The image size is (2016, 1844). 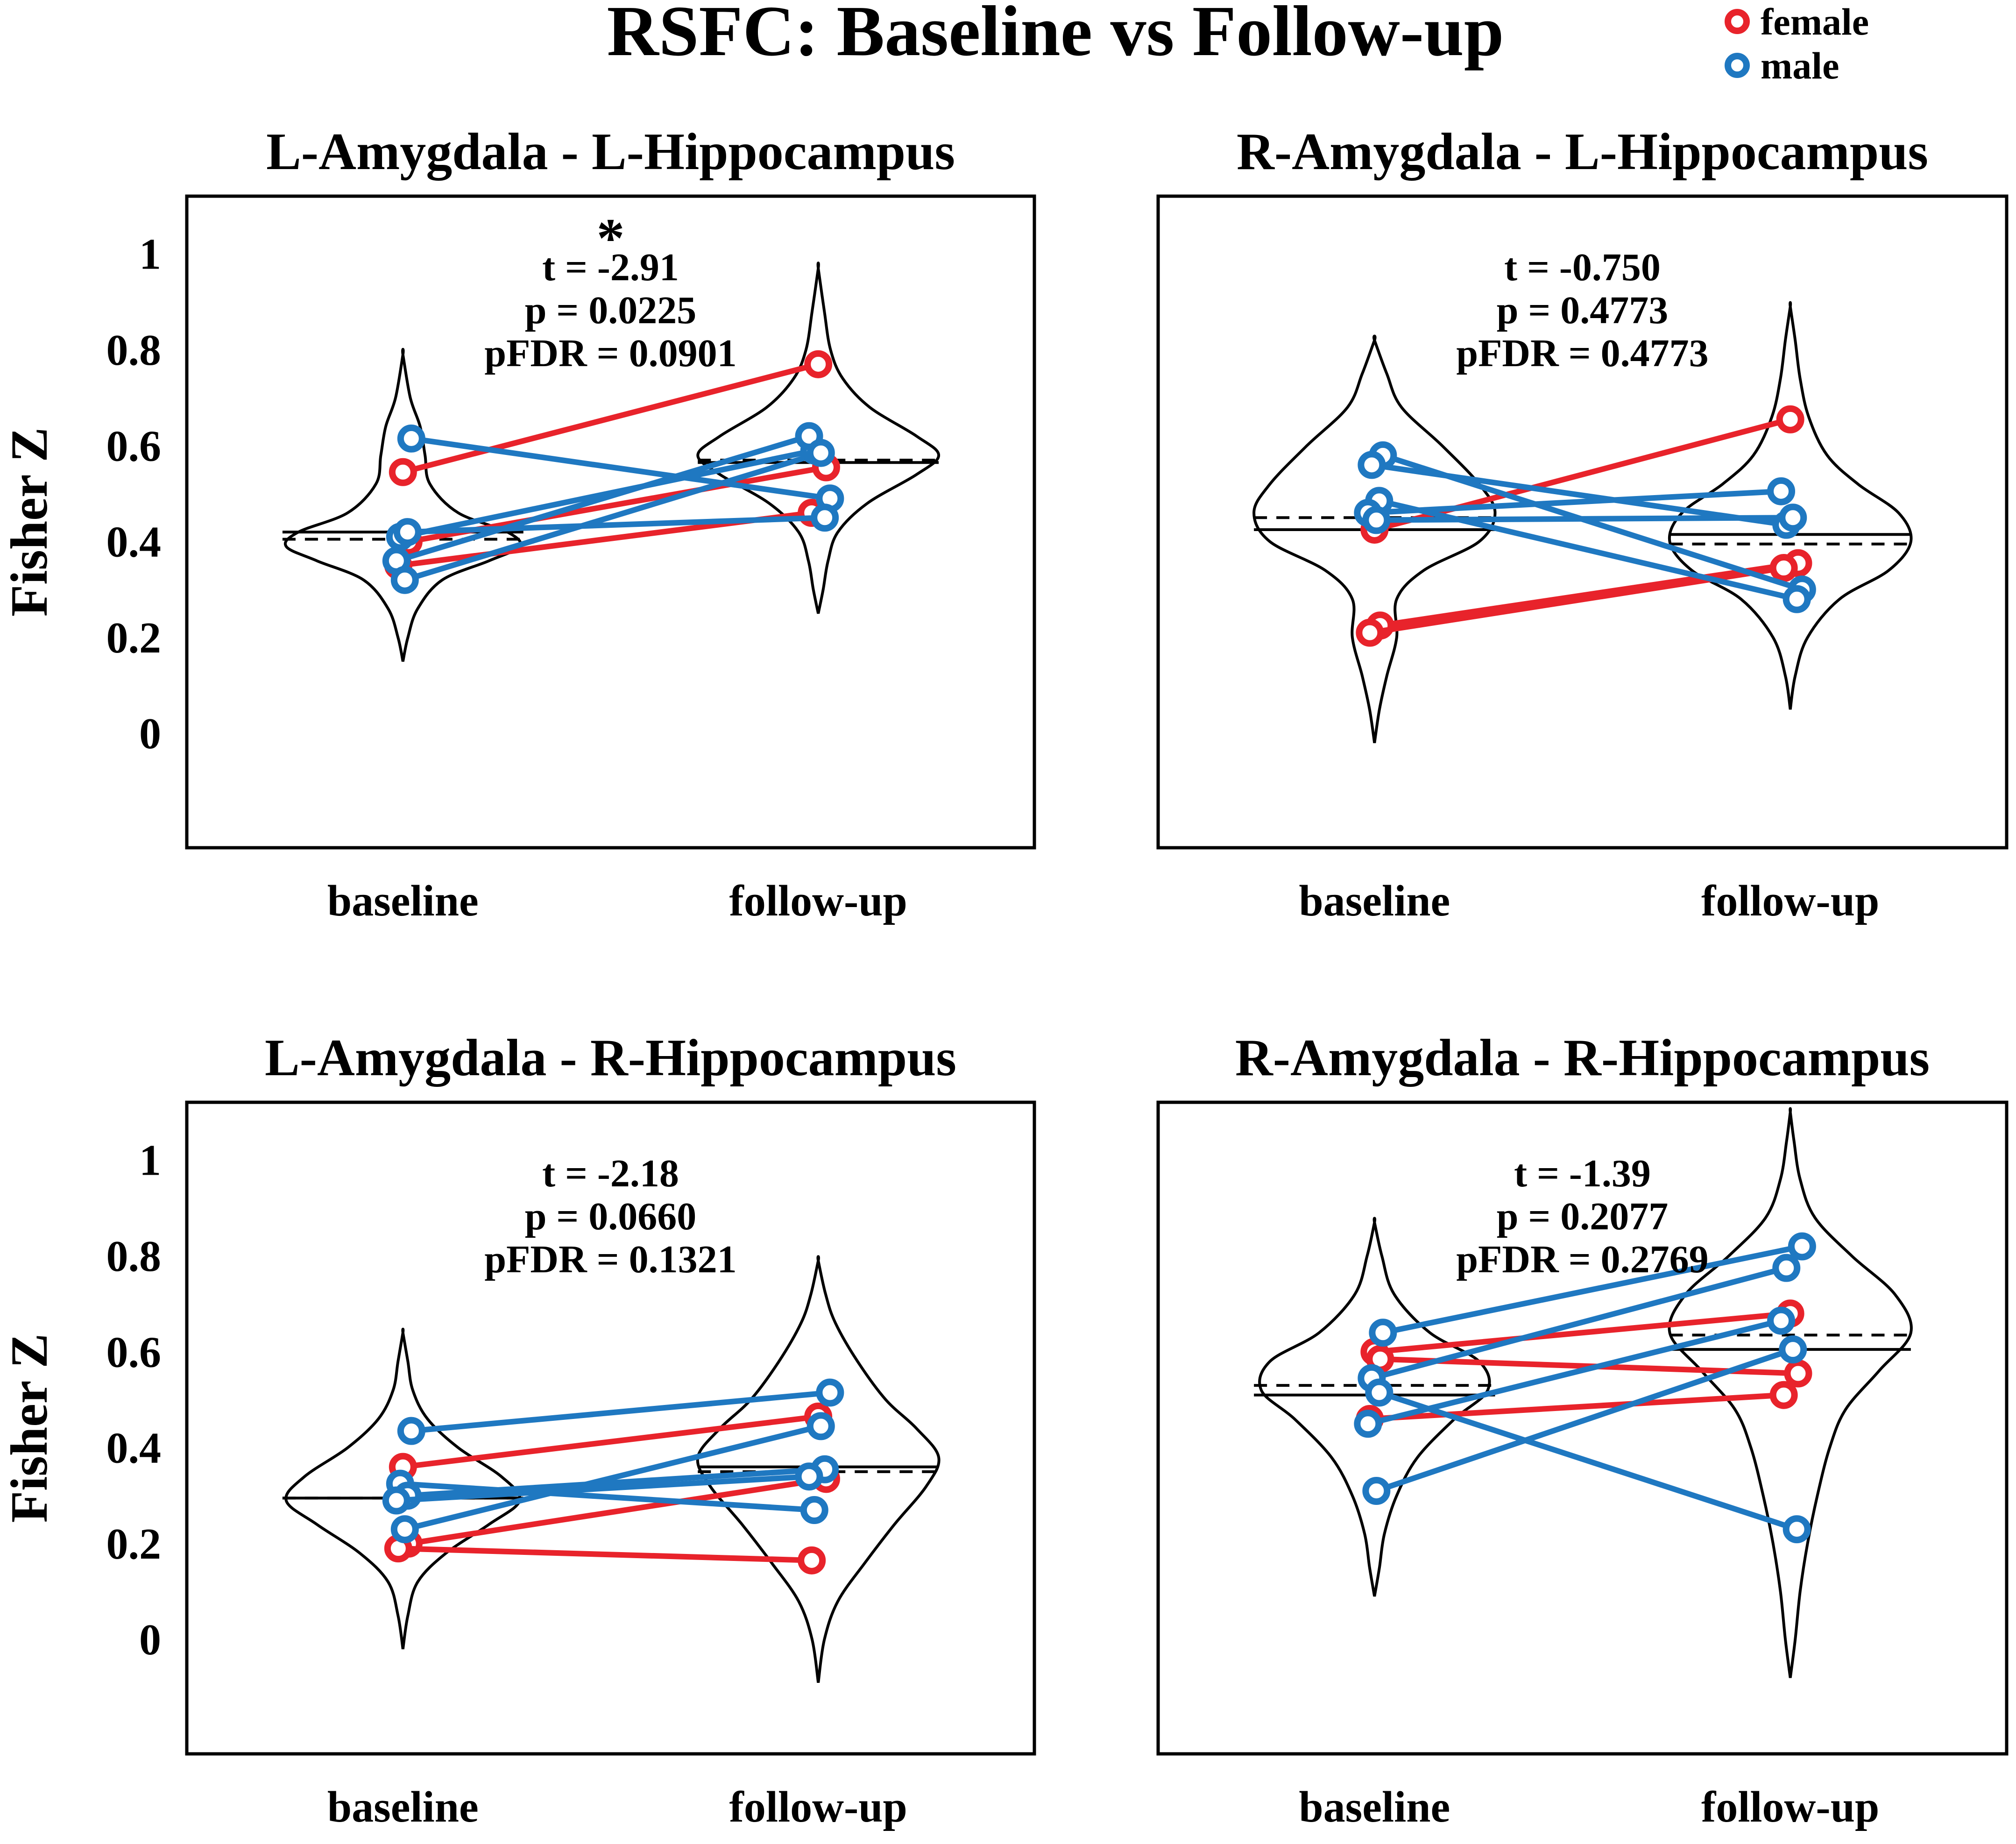 What do you see at coordinates (611, 1216) in the screenshot?
I see `stat-p: p = 0.0660` at bounding box center [611, 1216].